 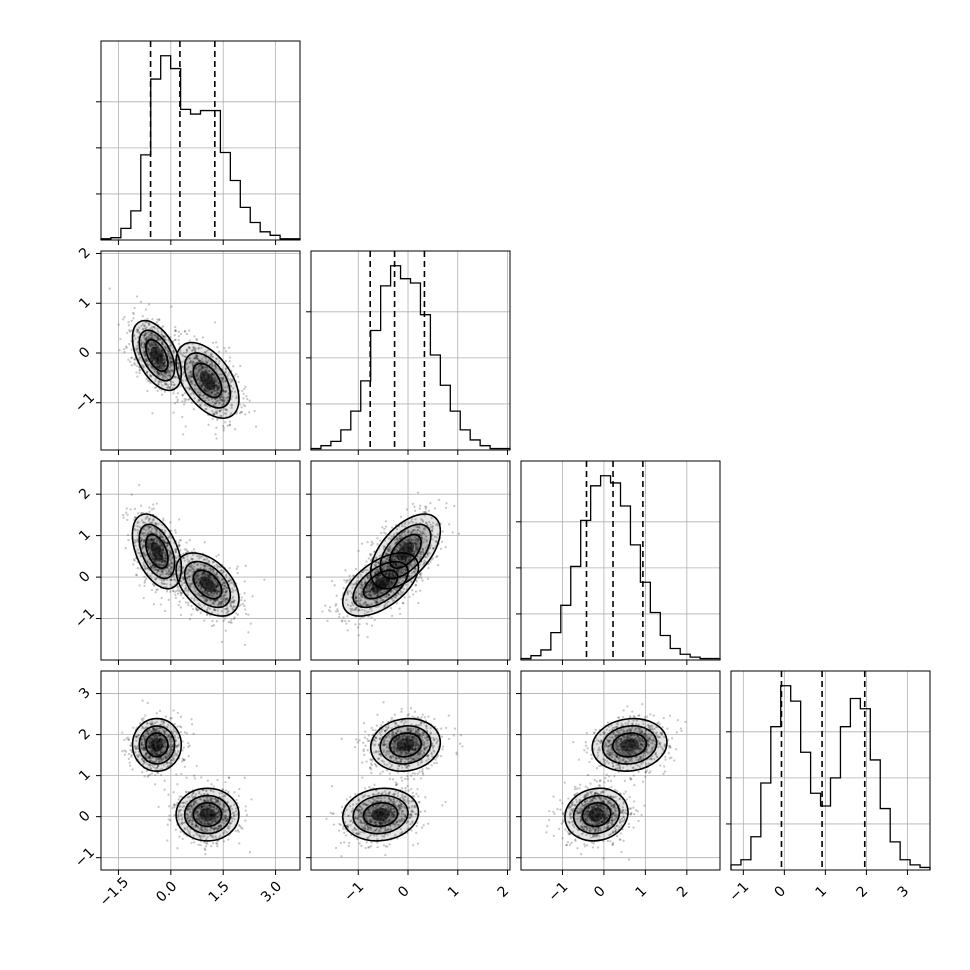 I want to click on panel-plot-area, so click(x=391, y=565).